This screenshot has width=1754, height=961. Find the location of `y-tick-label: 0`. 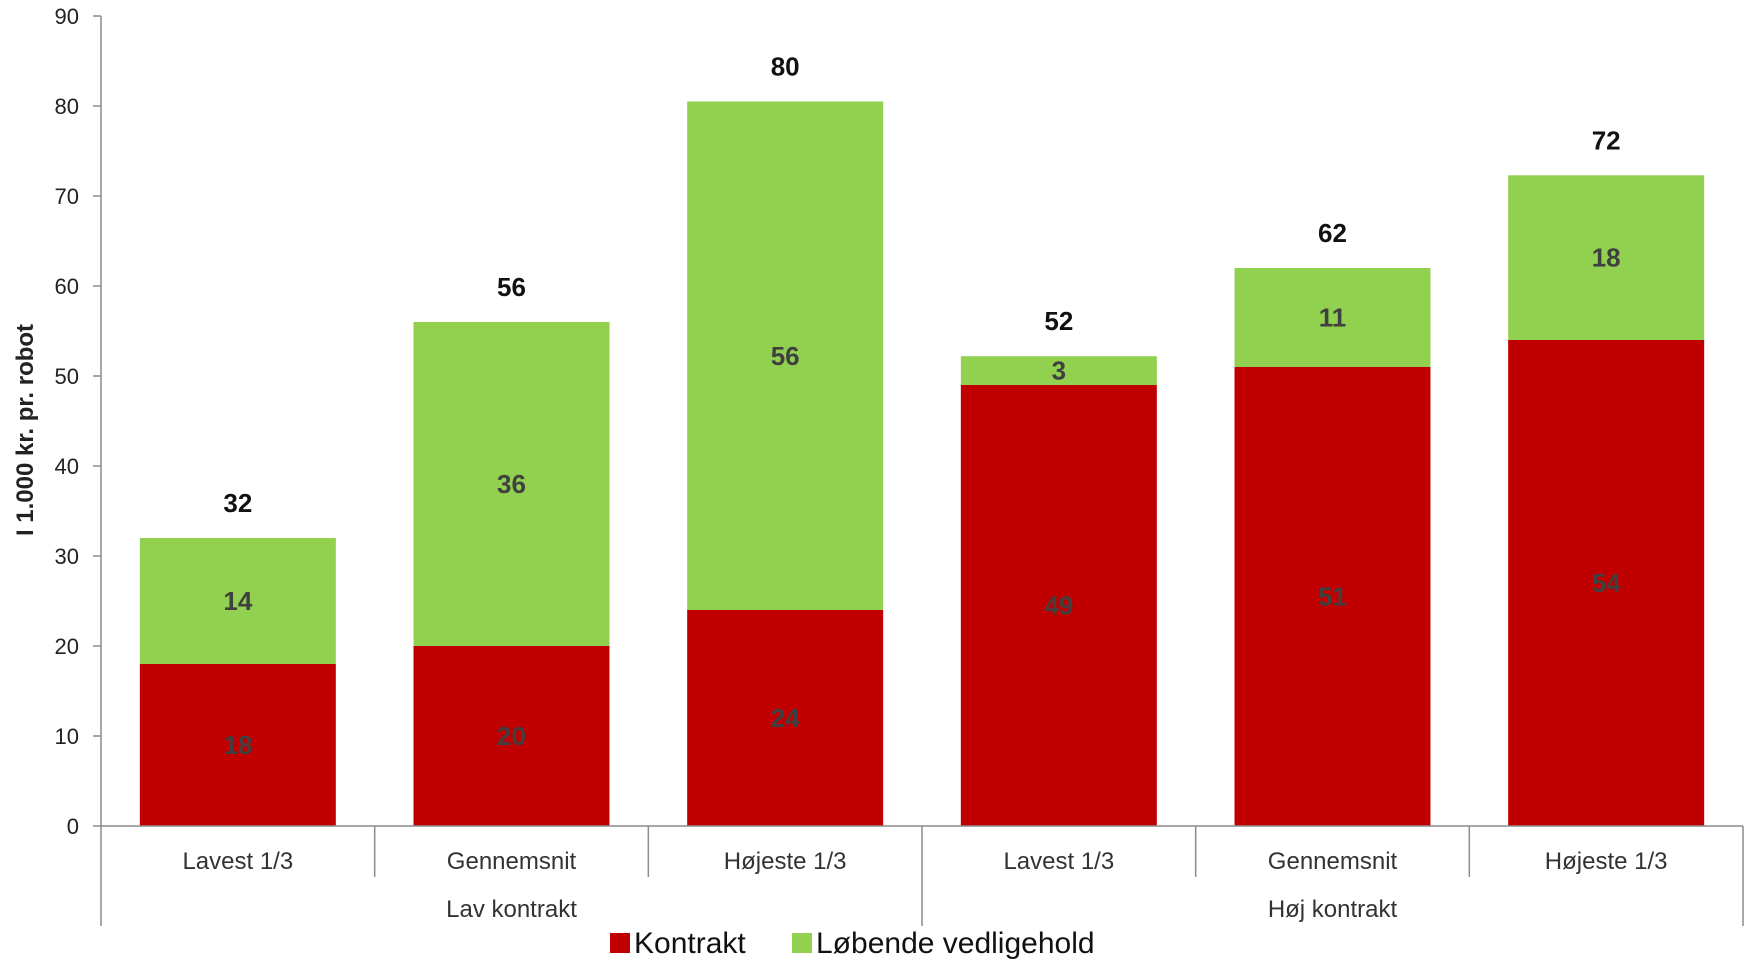

y-tick-label: 0 is located at coordinates (73, 826).